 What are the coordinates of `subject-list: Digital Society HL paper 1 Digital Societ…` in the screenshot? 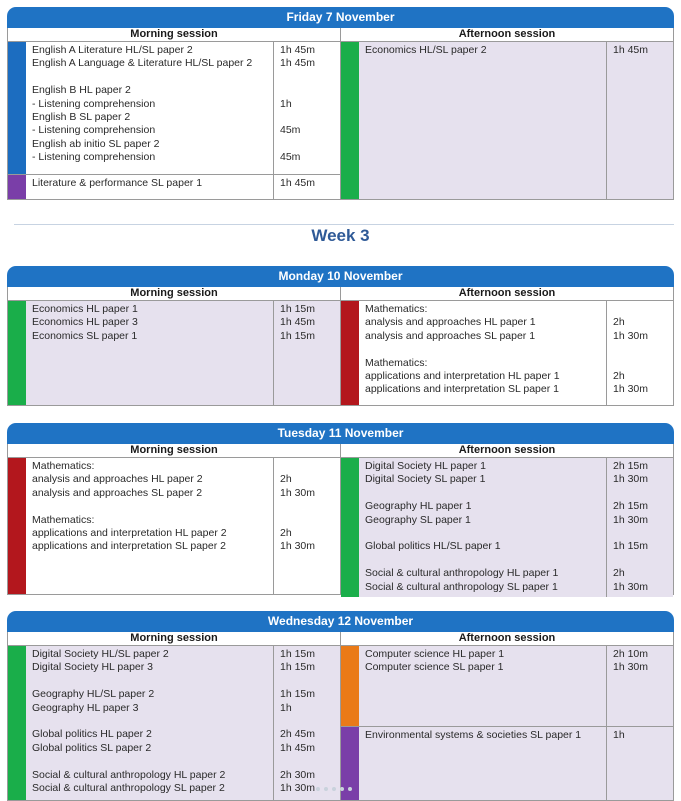 It's located at (483, 527).